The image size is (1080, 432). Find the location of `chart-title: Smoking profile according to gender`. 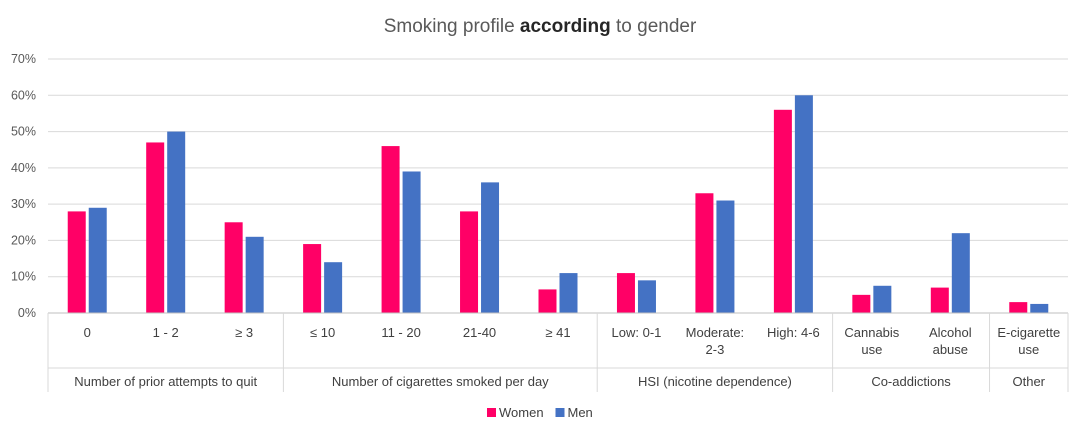

chart-title: Smoking profile according to gender is located at coordinates (540, 26).